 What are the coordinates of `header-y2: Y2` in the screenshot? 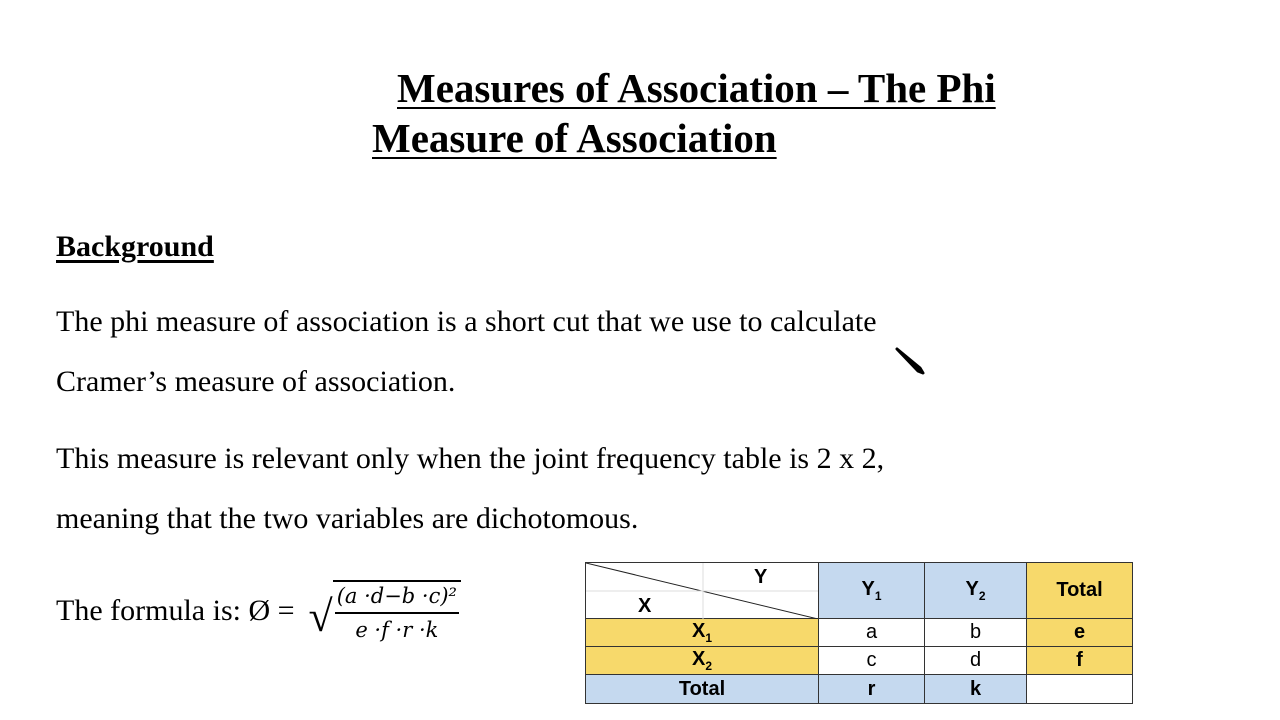 It's located at (975, 590).